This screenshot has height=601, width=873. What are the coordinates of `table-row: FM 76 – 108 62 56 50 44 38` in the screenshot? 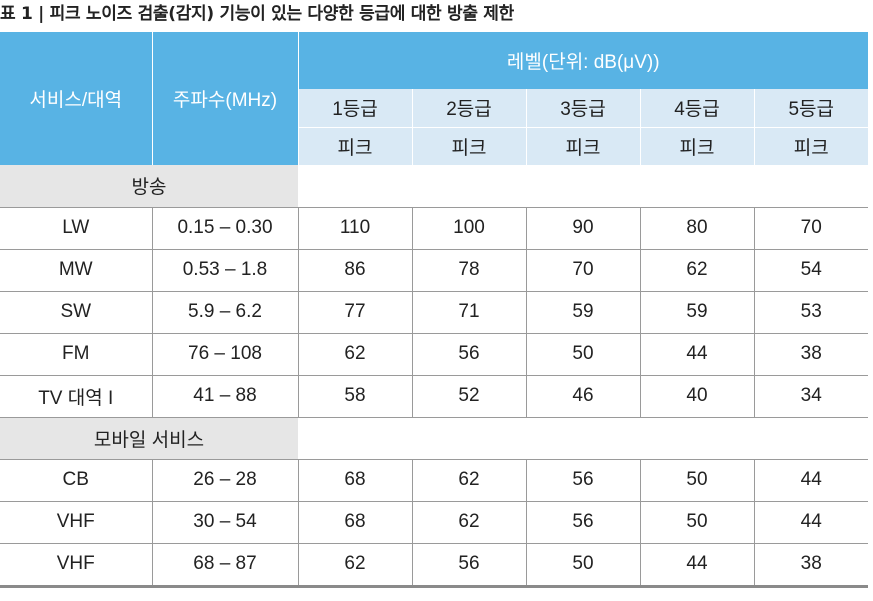 It's located at (434, 354).